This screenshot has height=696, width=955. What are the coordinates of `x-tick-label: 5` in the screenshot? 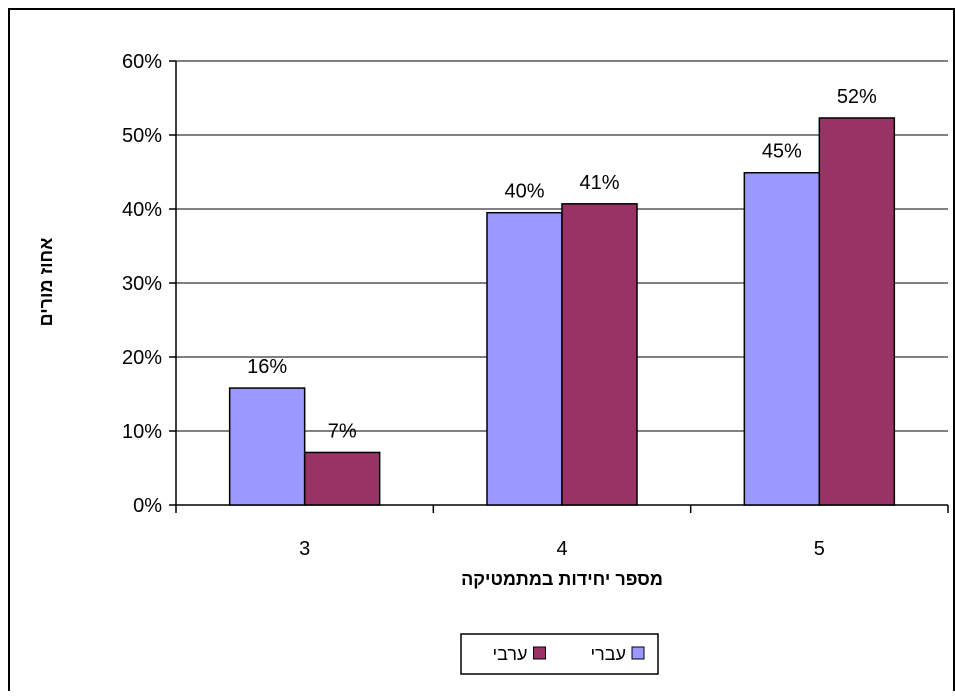 It's located at (819, 549).